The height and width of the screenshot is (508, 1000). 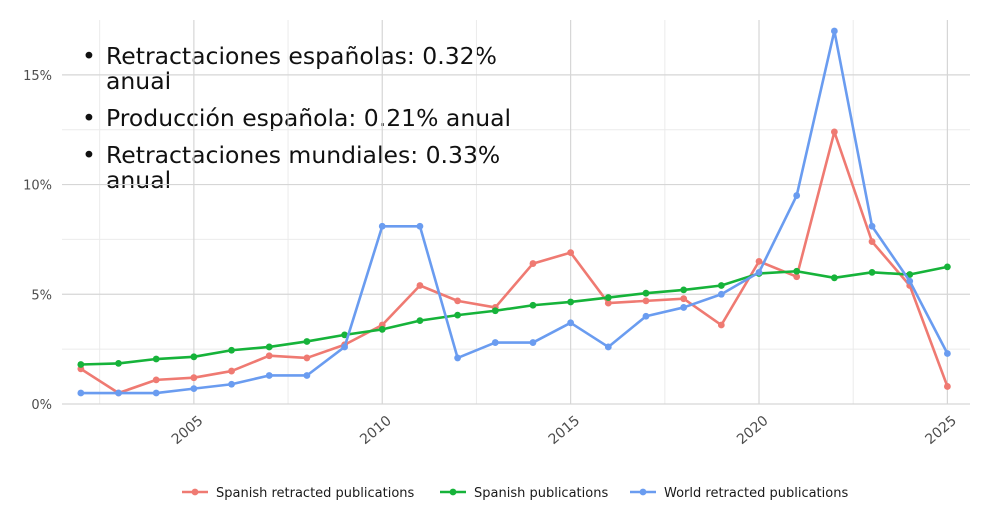 I want to click on bullet-text: Producción española: 0.21% anual, so click(x=309, y=118).